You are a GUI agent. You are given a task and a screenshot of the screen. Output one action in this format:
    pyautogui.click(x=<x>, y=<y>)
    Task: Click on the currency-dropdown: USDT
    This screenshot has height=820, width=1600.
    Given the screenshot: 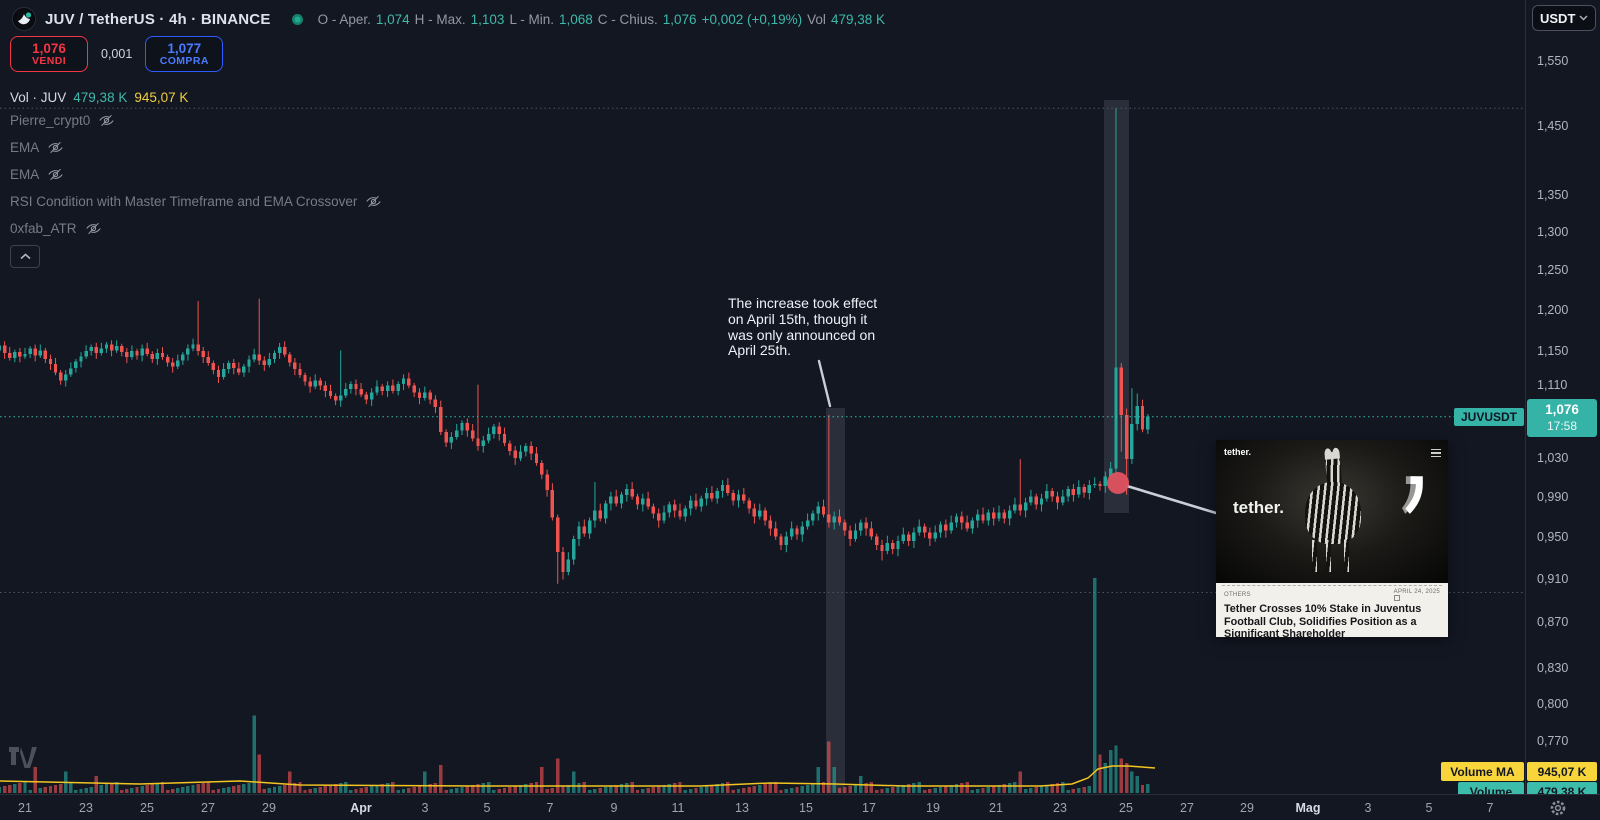 What is the action you would take?
    pyautogui.click(x=1564, y=18)
    